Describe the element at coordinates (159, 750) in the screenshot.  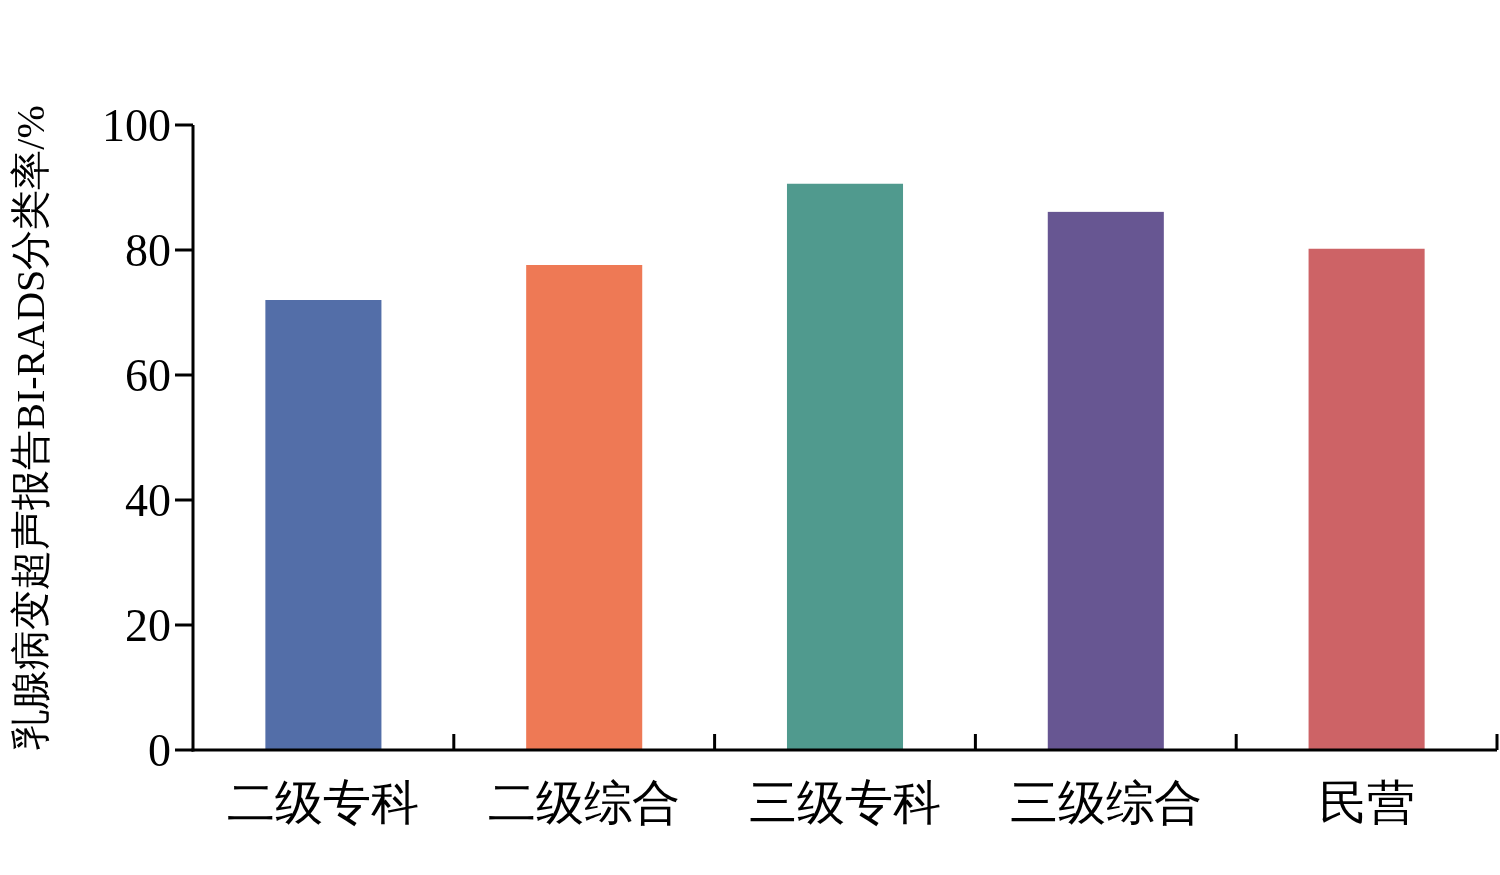
I see `y-tick-label: 0` at that location.